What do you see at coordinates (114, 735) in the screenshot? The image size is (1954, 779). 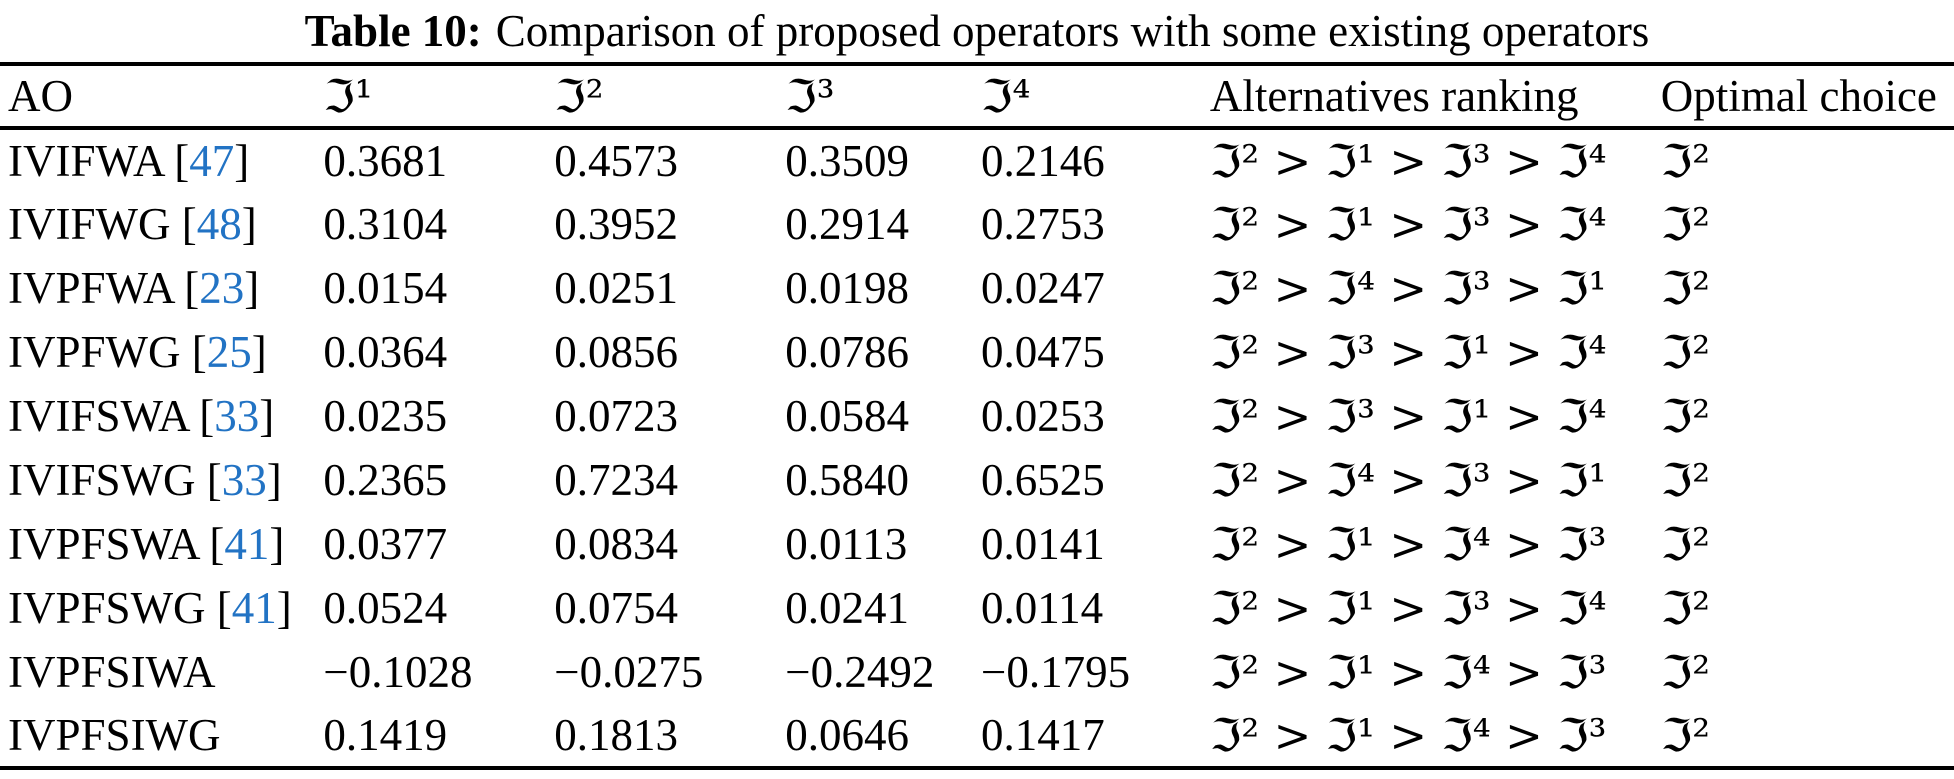 I see `operator-name: IVPFSIWG` at bounding box center [114, 735].